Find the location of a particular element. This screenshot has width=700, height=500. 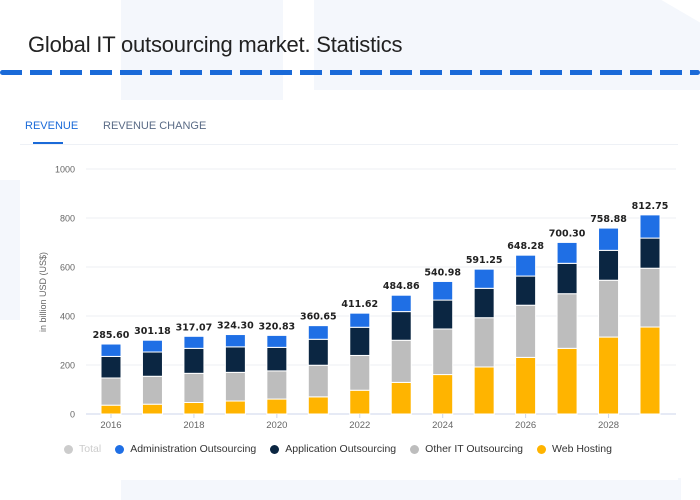

total-data-label: 758.88 is located at coordinates (608, 219).